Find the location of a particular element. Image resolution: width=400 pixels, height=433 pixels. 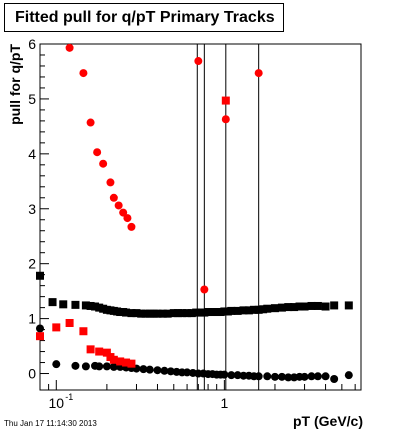

x-tick-label: 1 is located at coordinates (224, 403).